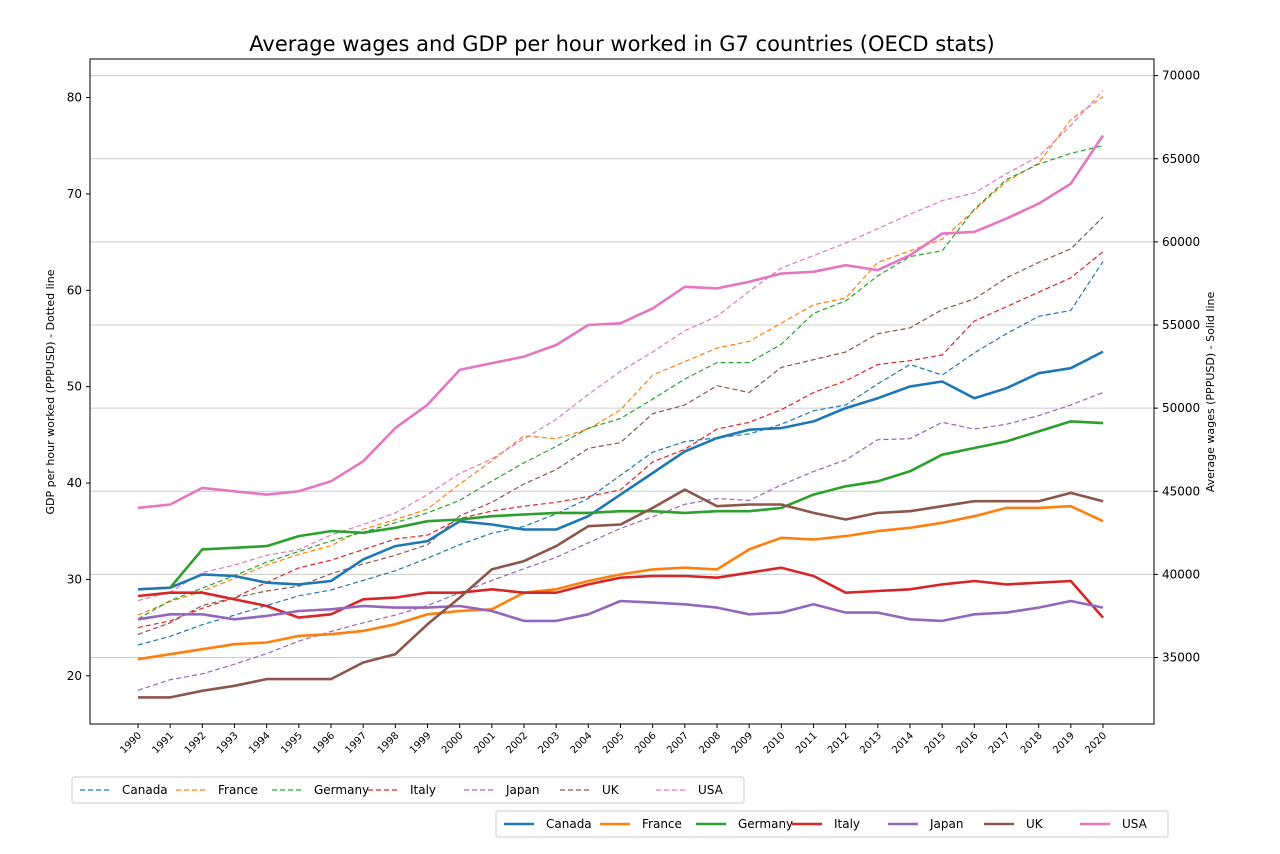 Image resolution: width=1280 pixels, height=854 pixels. Describe the element at coordinates (903, 743) in the screenshot. I see `x-tick-label: 2014` at that location.